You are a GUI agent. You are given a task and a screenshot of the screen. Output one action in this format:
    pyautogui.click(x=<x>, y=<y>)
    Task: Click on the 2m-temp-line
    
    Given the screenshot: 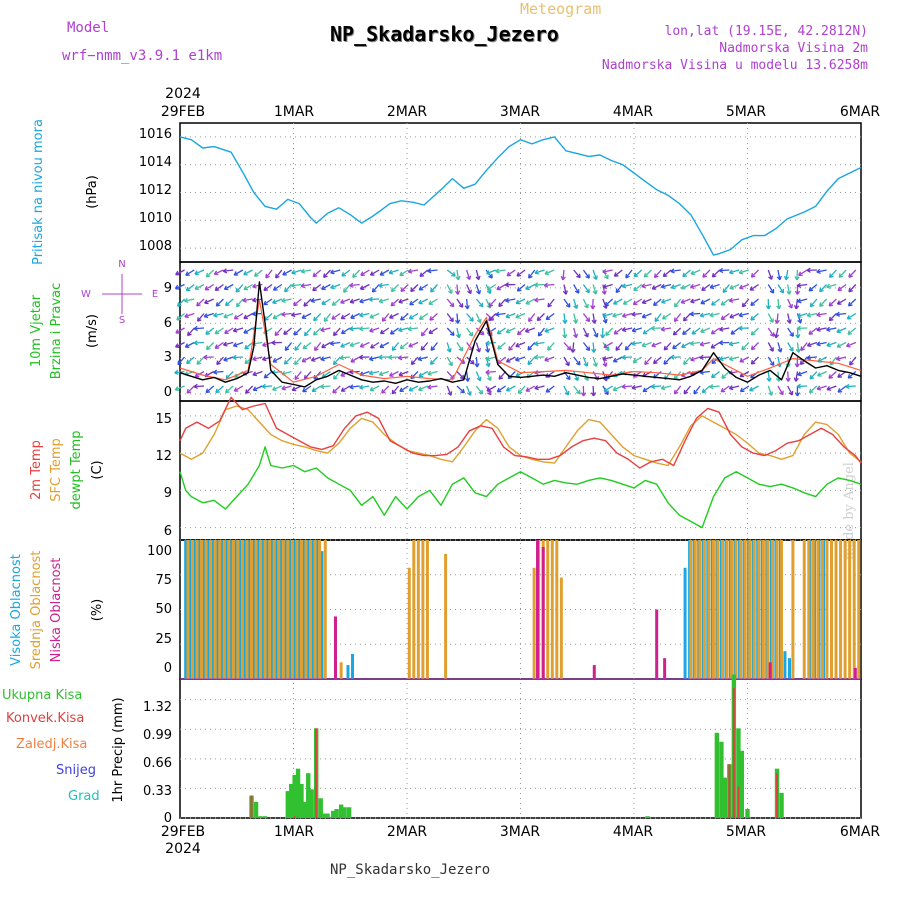 What is the action you would take?
    pyautogui.click(x=520, y=432)
    